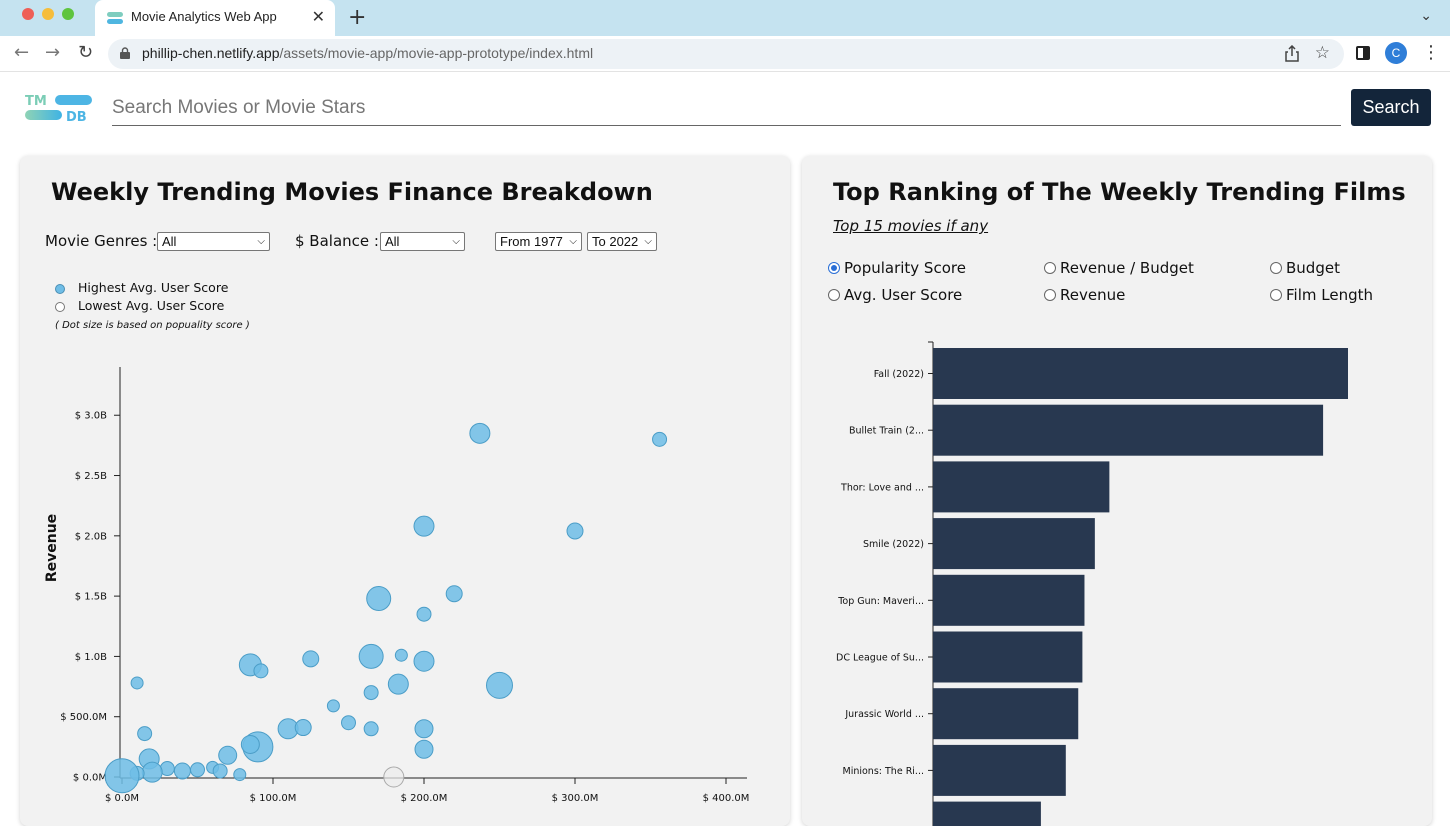 The height and width of the screenshot is (826, 1450). Describe the element at coordinates (36, 101) in the screenshot. I see `svg-text: TM` at that location.